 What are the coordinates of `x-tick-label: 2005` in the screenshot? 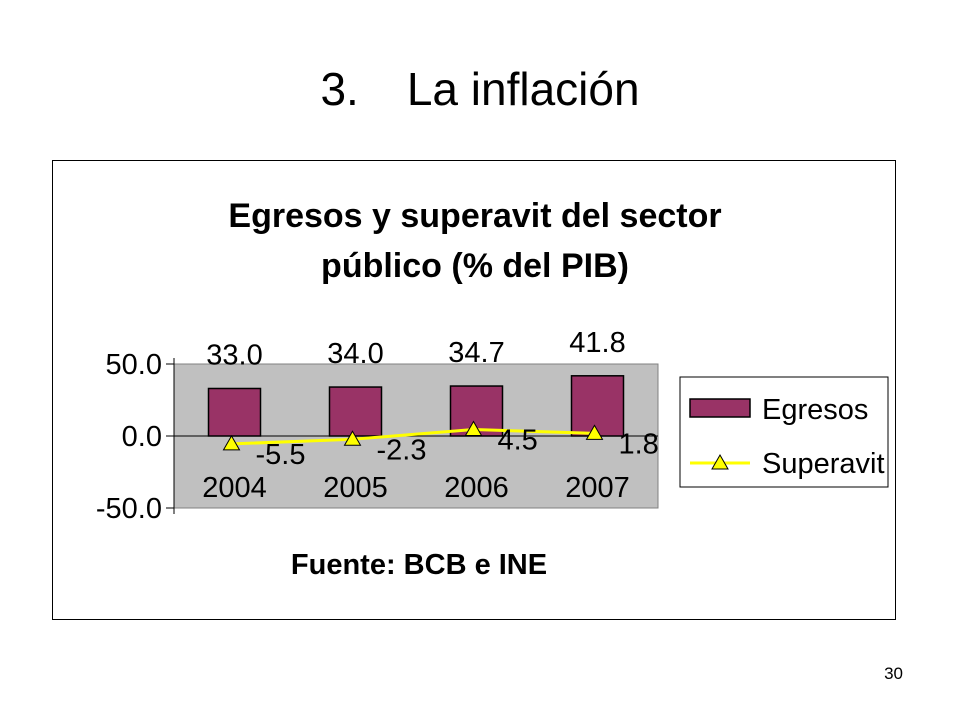 It's located at (355, 488).